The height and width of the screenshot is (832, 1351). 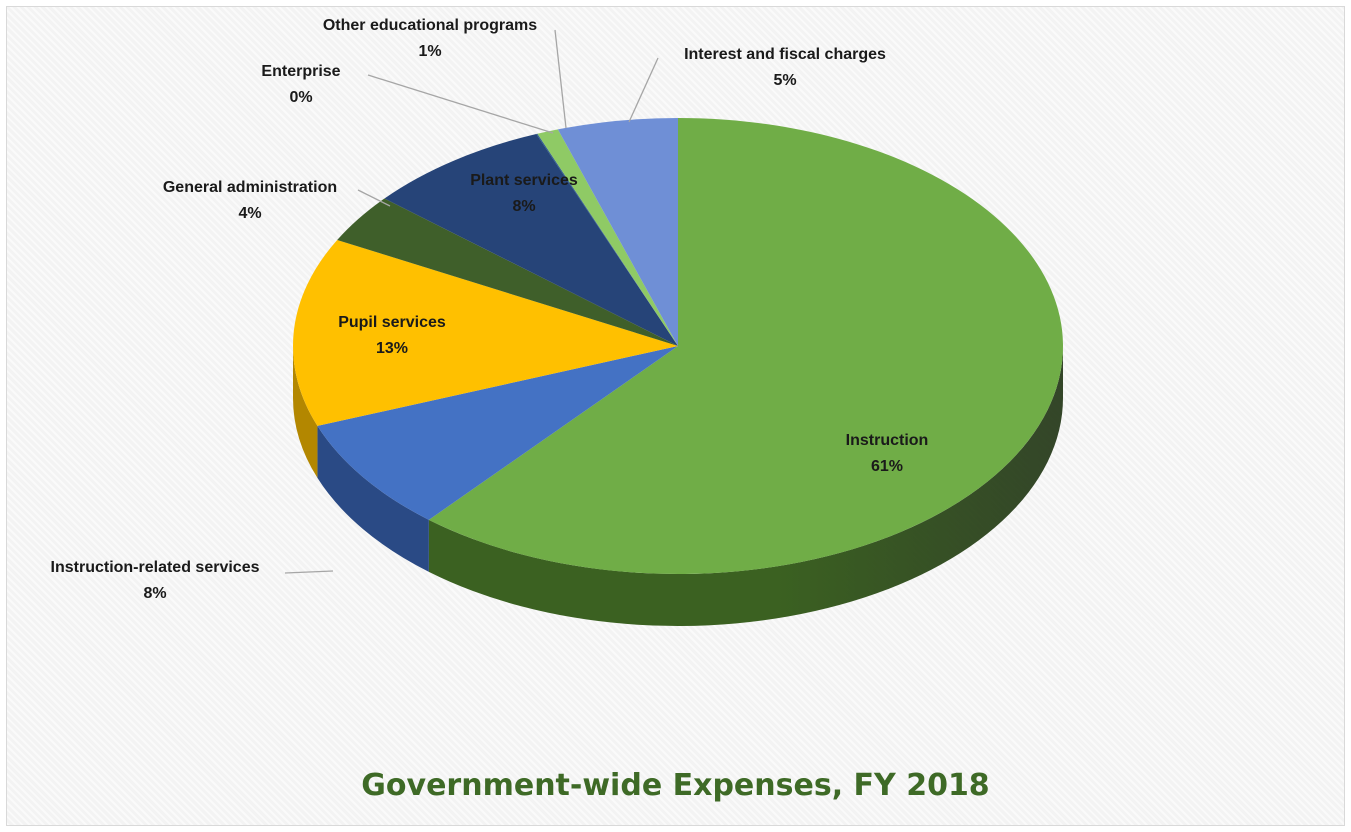 What do you see at coordinates (785, 54) in the screenshot?
I see `slice-label: Interest and fiscal charges` at bounding box center [785, 54].